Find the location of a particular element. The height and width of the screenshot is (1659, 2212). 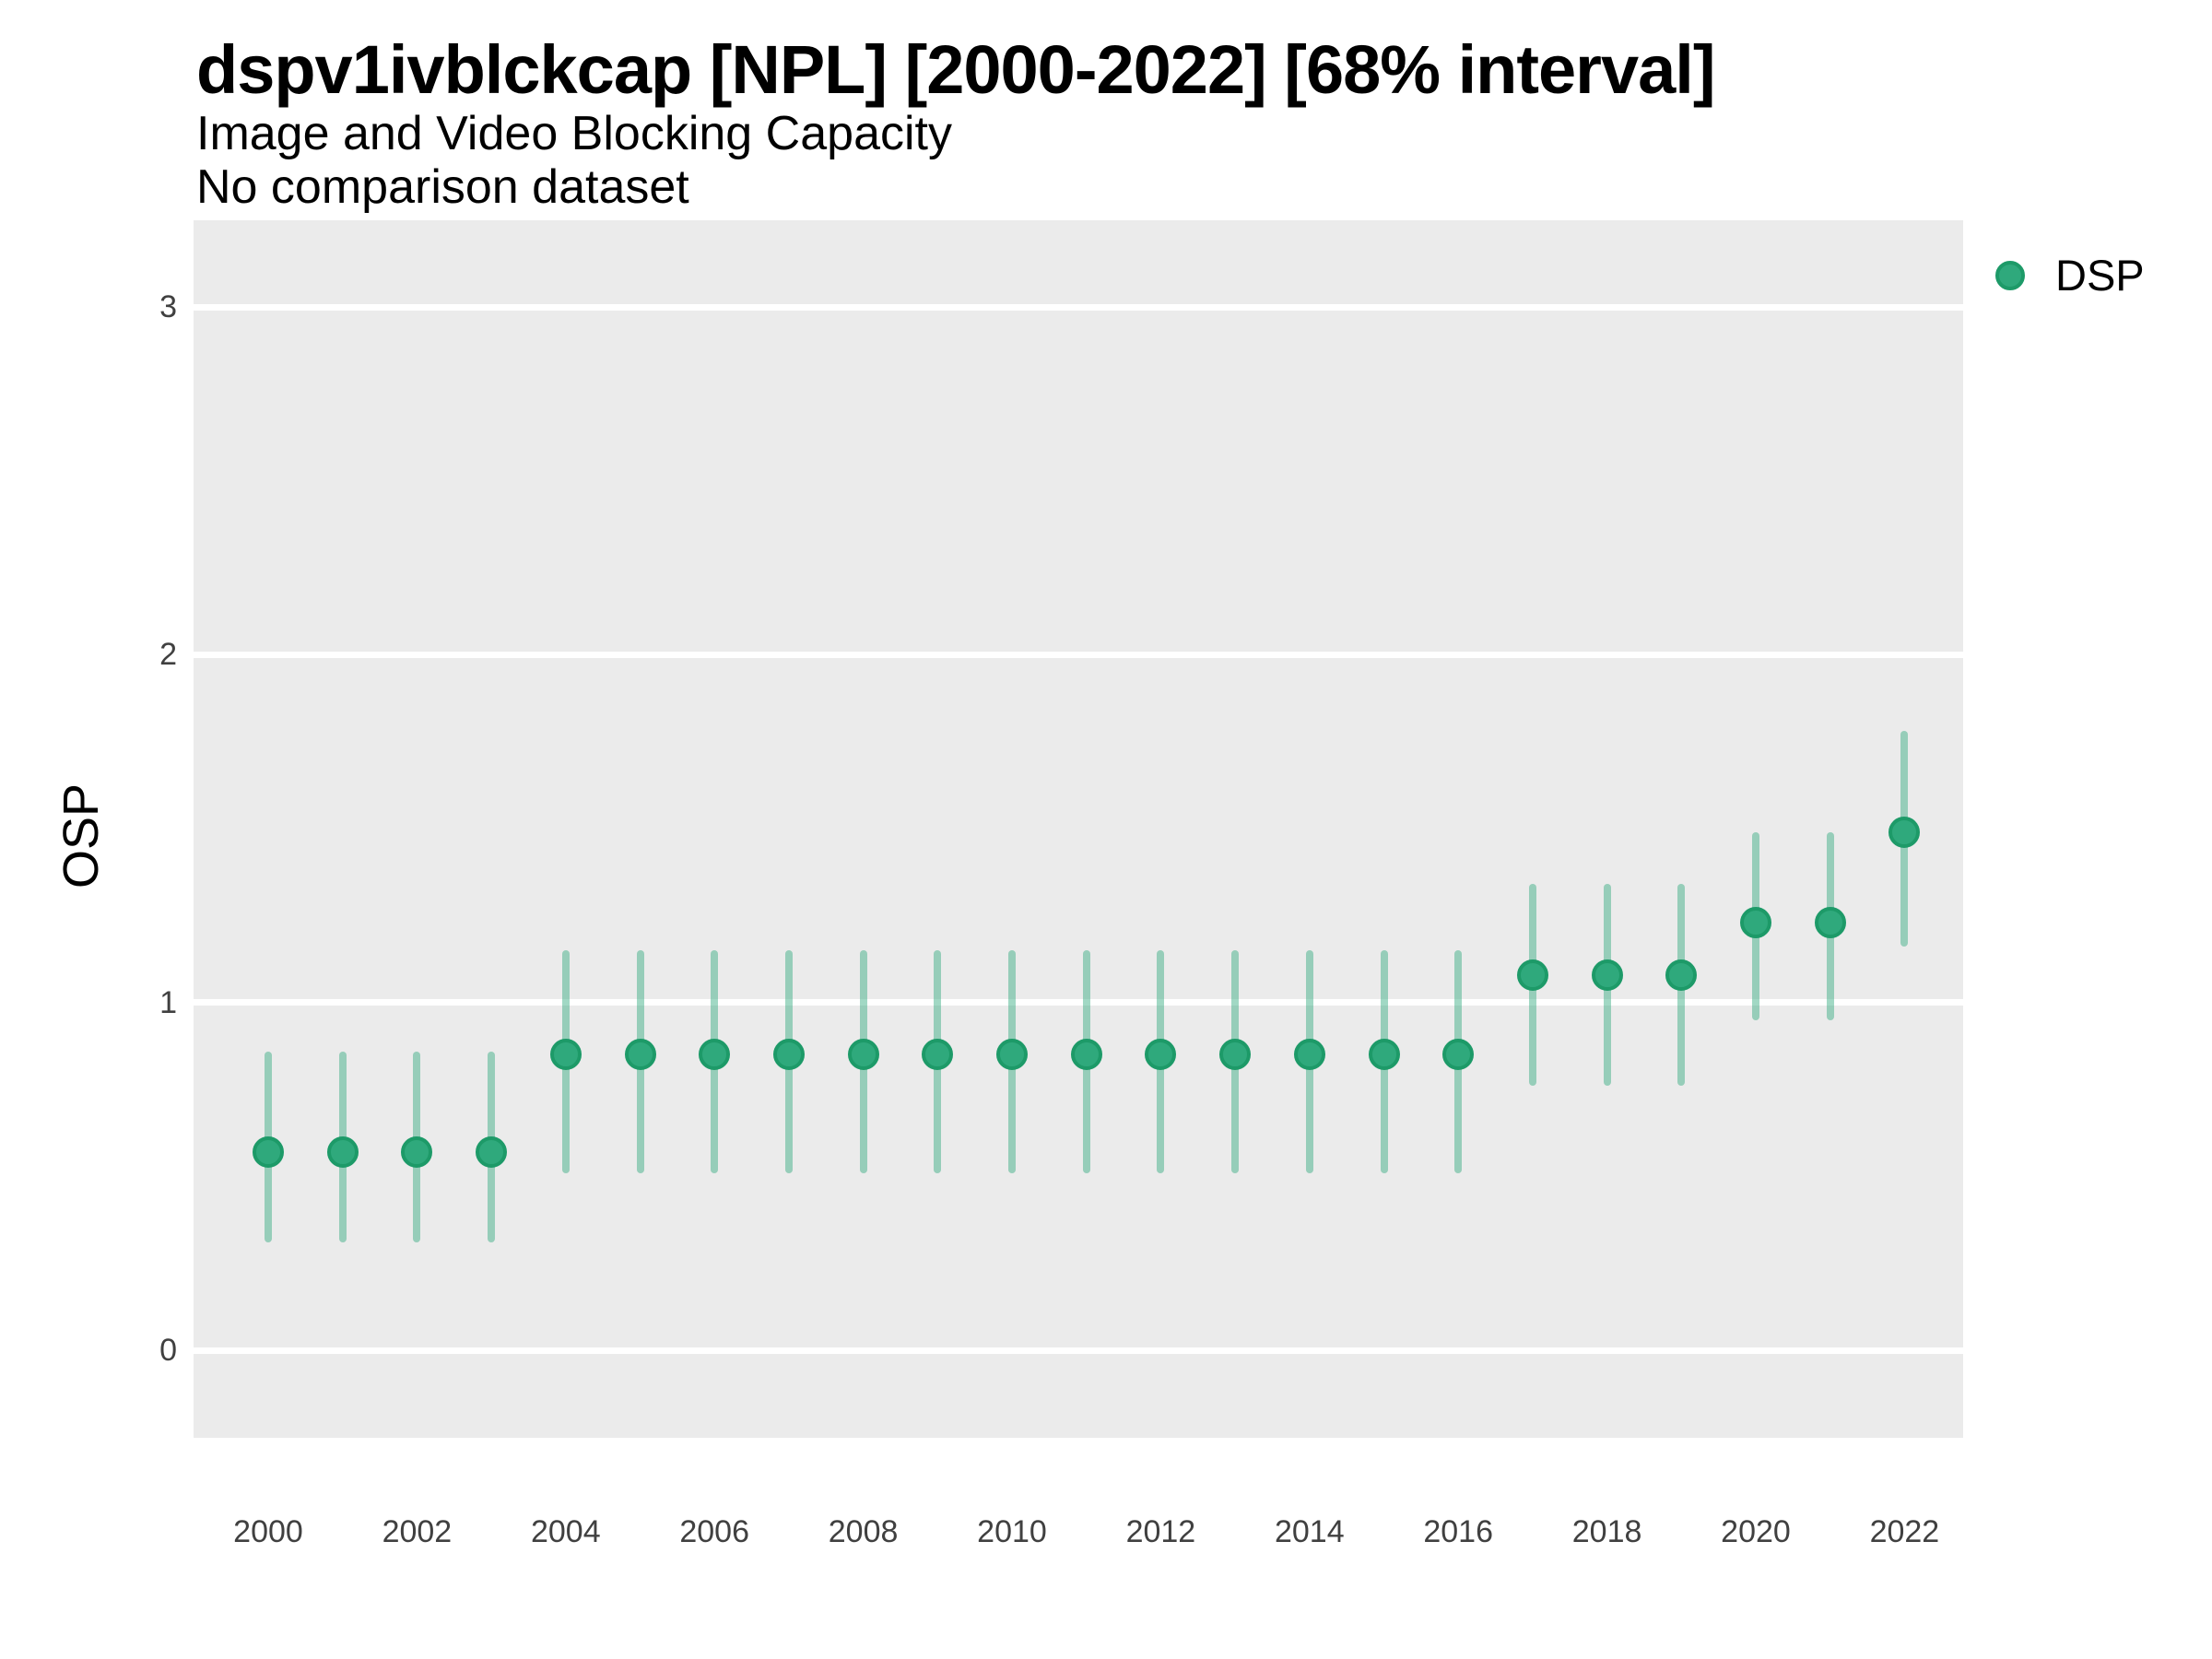

y-axis-title: OSP is located at coordinates (81, 835).